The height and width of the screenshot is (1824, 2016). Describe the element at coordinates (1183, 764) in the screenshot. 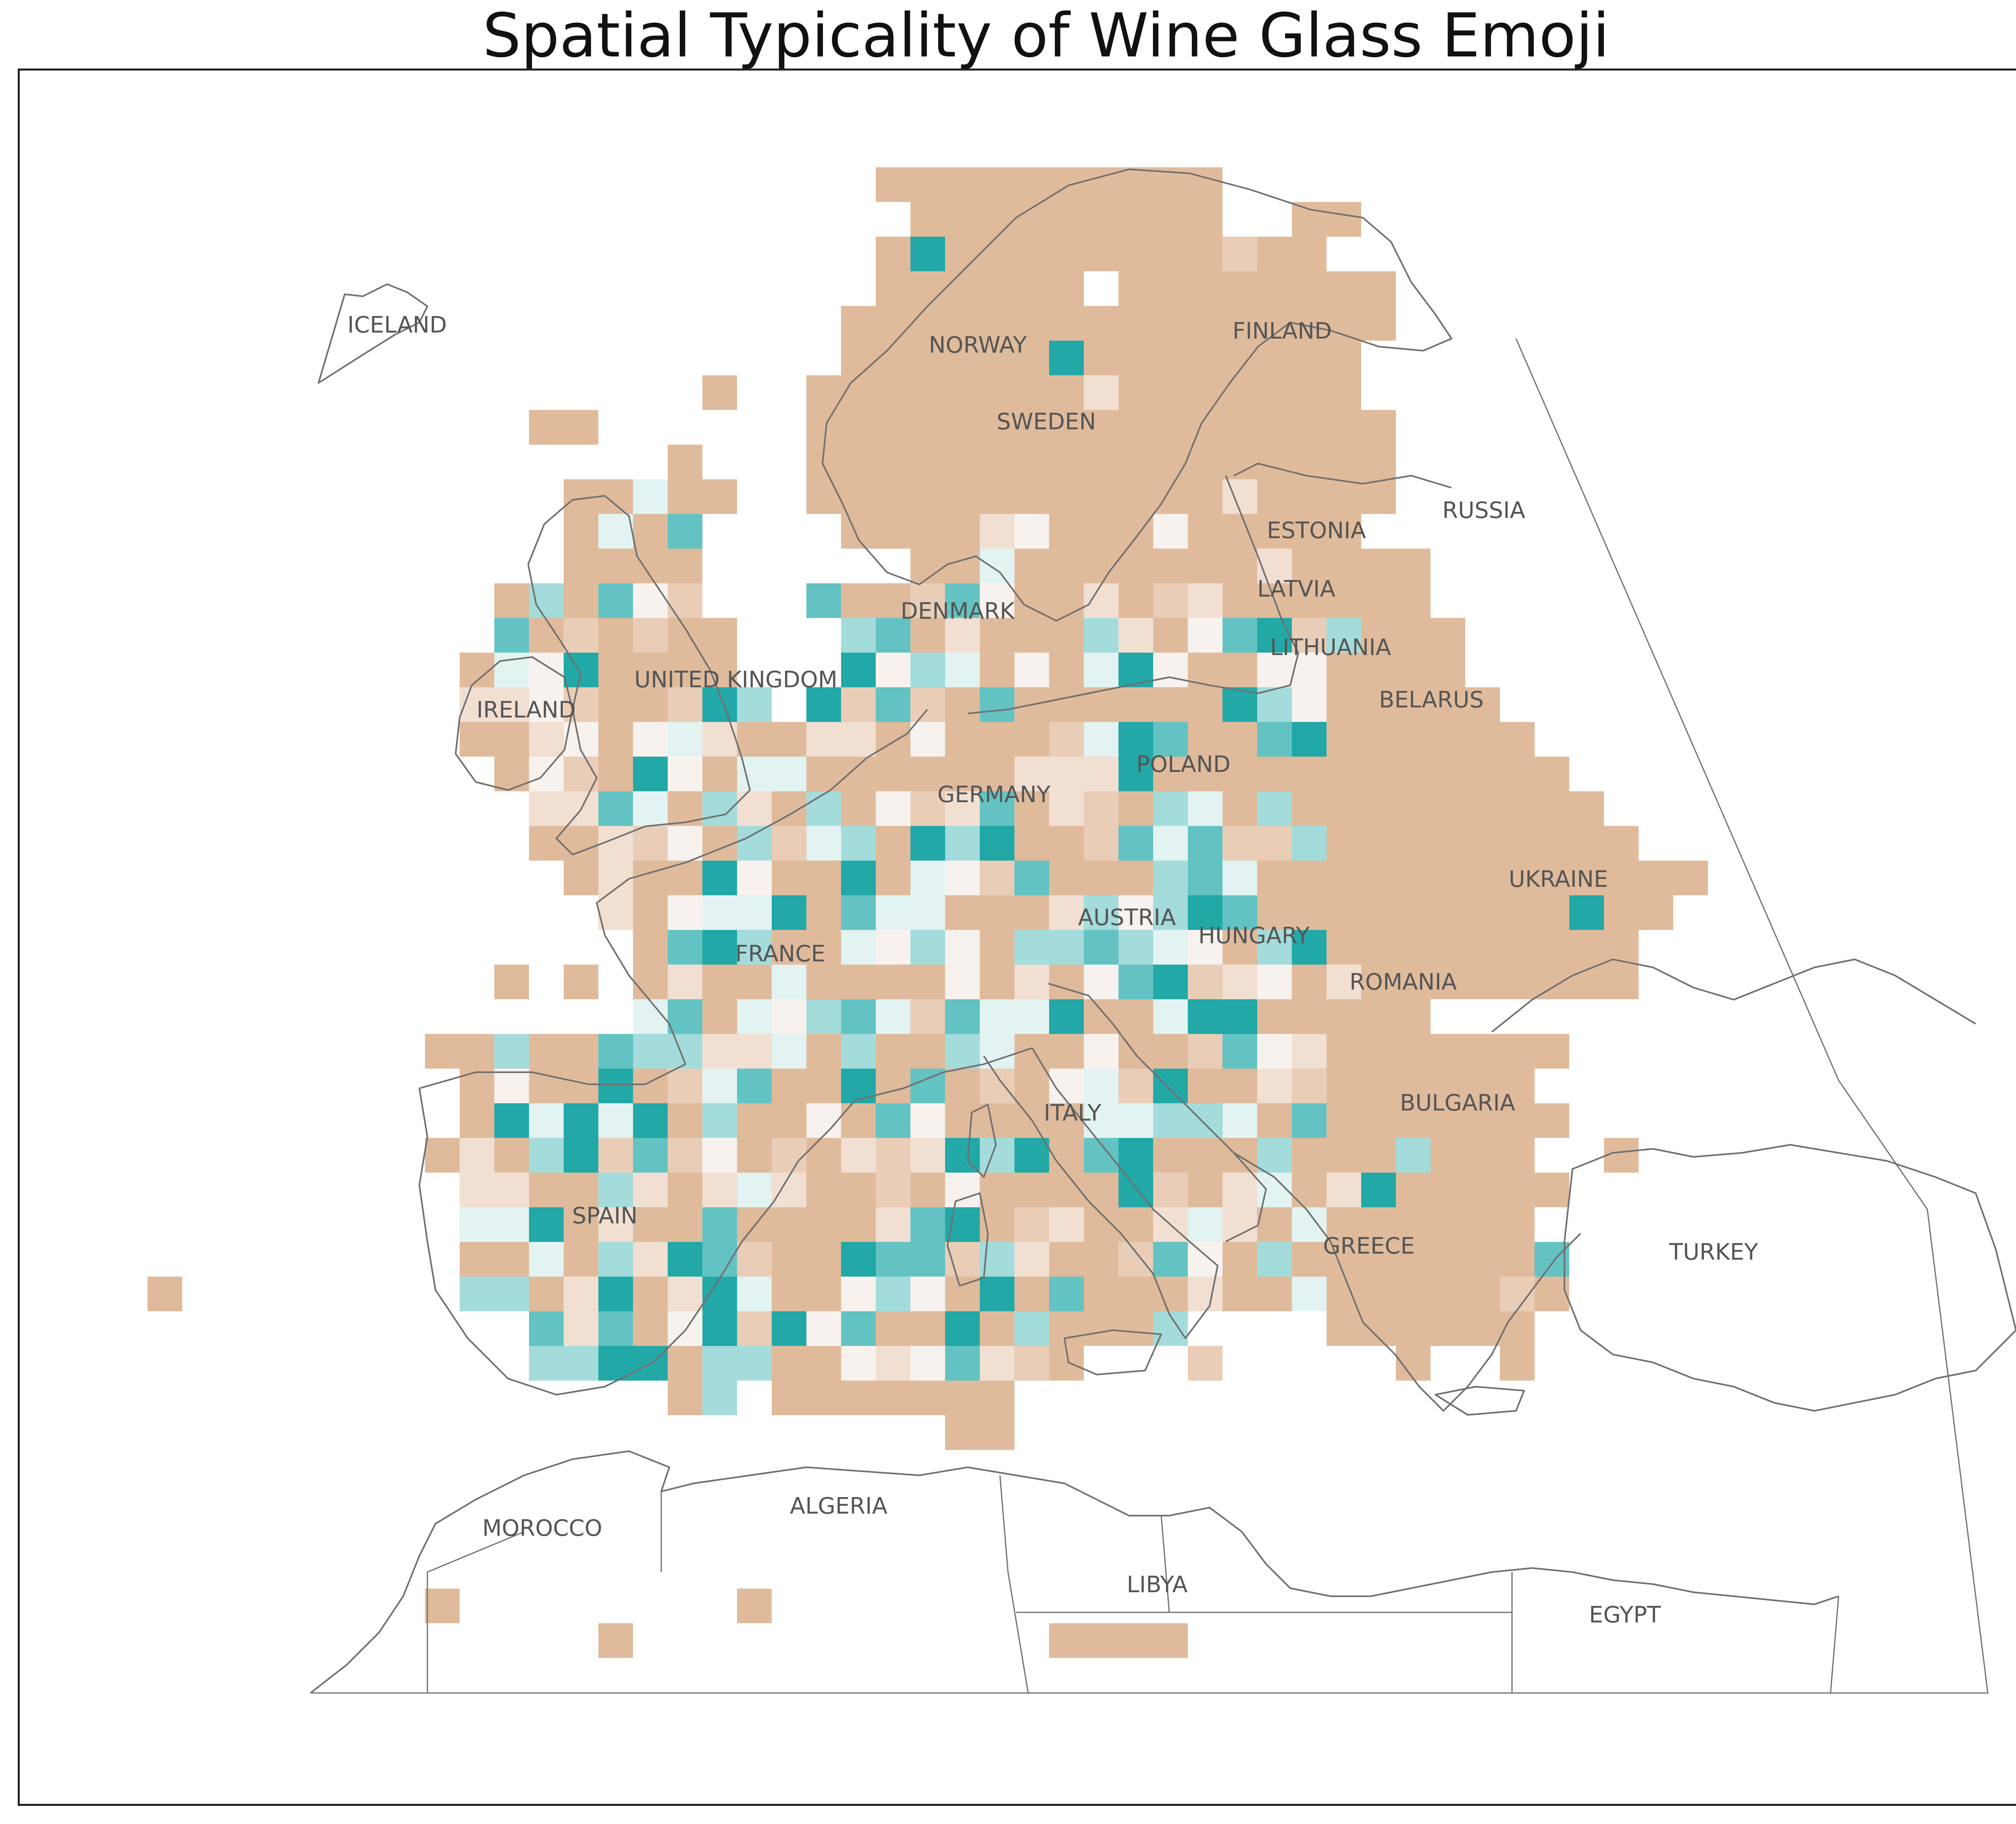

I see `label-poland: POLAND` at that location.